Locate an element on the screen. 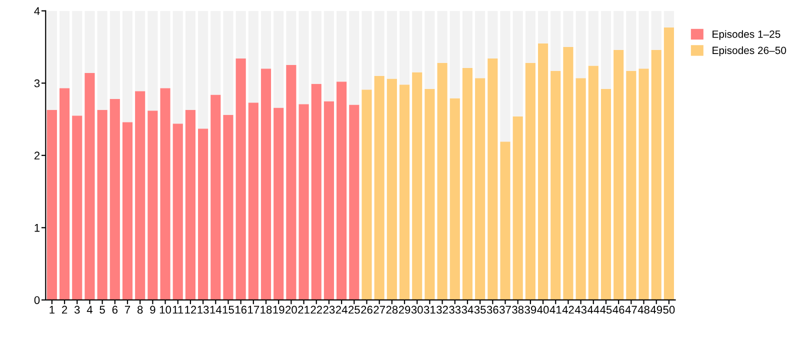  x-tick-label: 23 is located at coordinates (329, 310).